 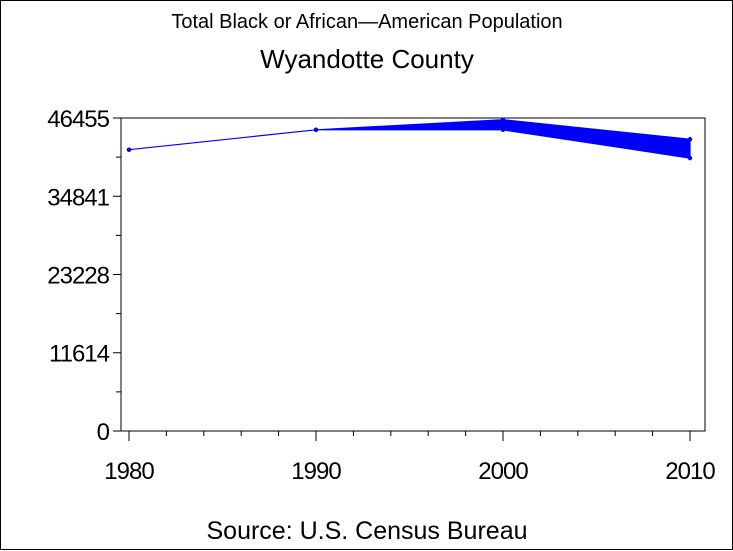 I want to click on y-tick-label: 46455, so click(x=78, y=119).